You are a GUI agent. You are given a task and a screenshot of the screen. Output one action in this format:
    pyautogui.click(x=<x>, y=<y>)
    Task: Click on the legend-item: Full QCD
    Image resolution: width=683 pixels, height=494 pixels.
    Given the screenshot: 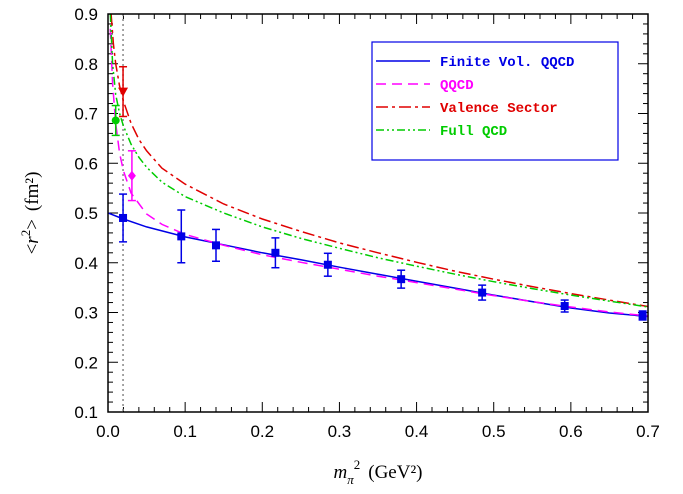 What is the action you would take?
    pyautogui.click(x=441, y=132)
    